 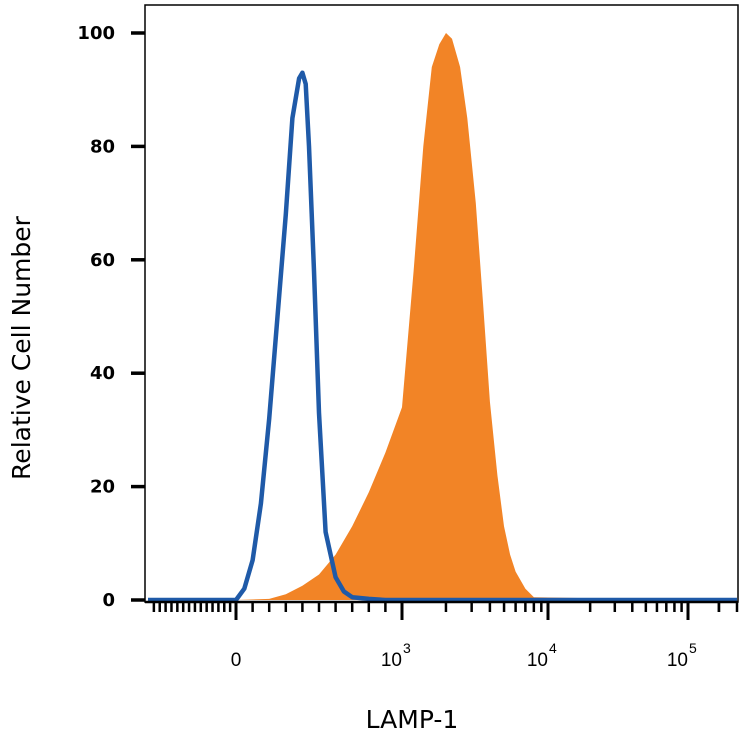 I want to click on y-tick-label: 80, so click(x=102, y=146).